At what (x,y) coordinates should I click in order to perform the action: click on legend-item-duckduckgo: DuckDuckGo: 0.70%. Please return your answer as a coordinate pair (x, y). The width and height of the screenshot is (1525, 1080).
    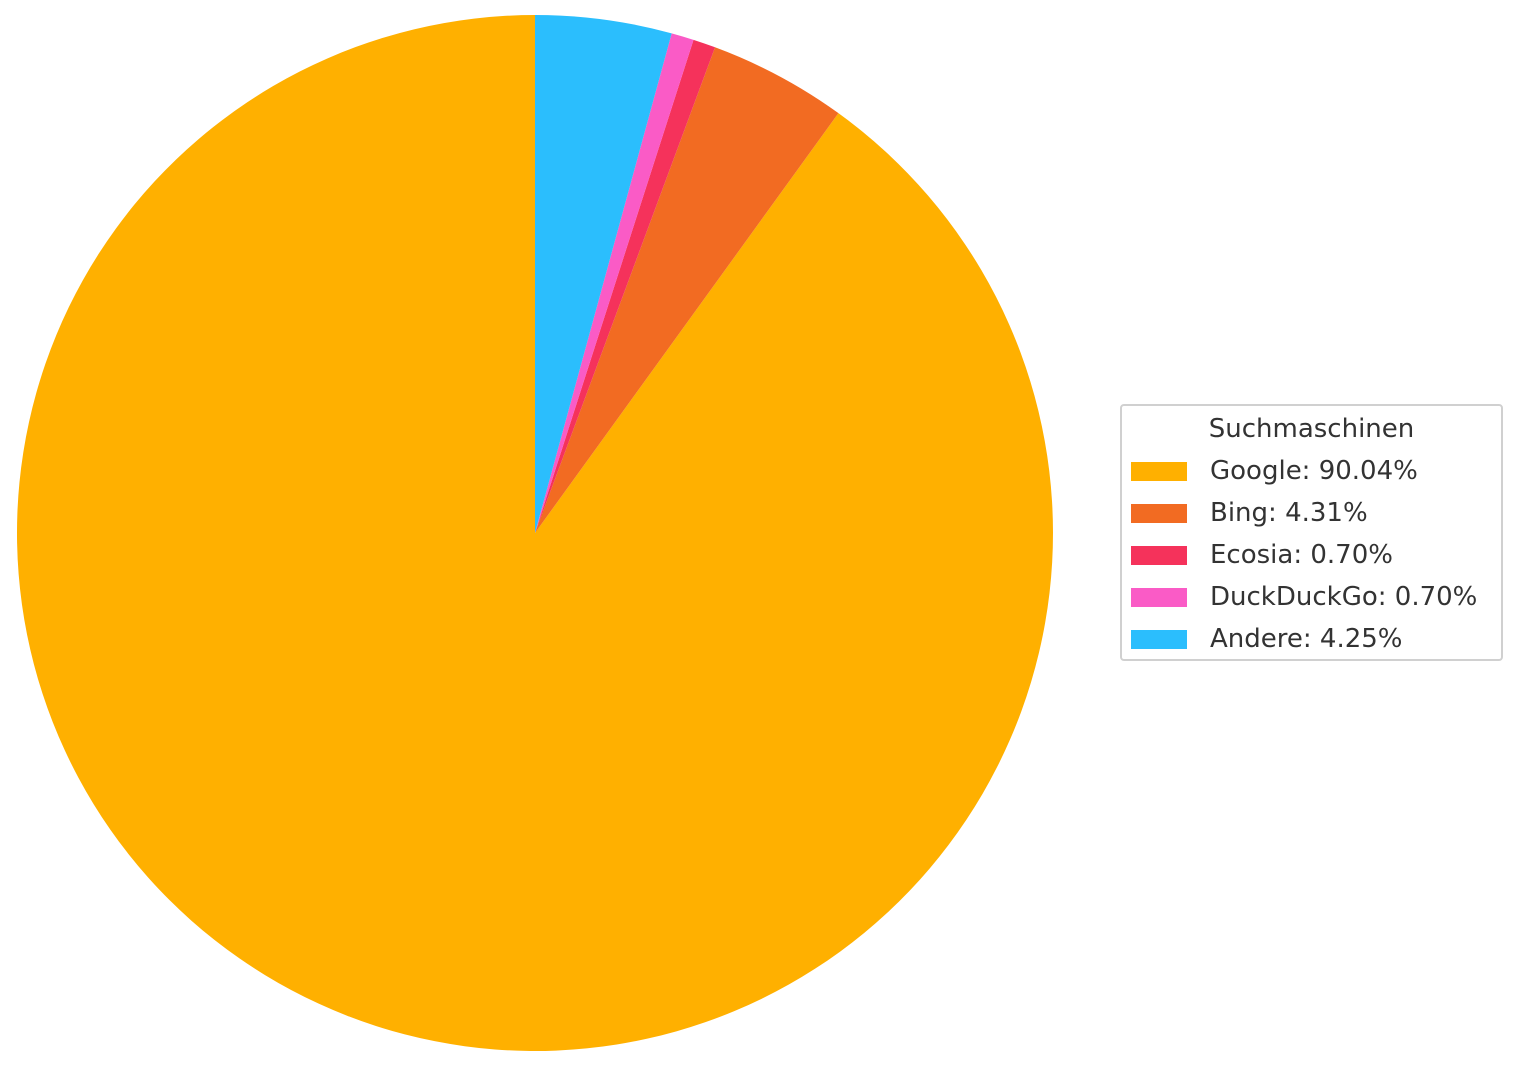
    Looking at the image, I should click on (1304, 597).